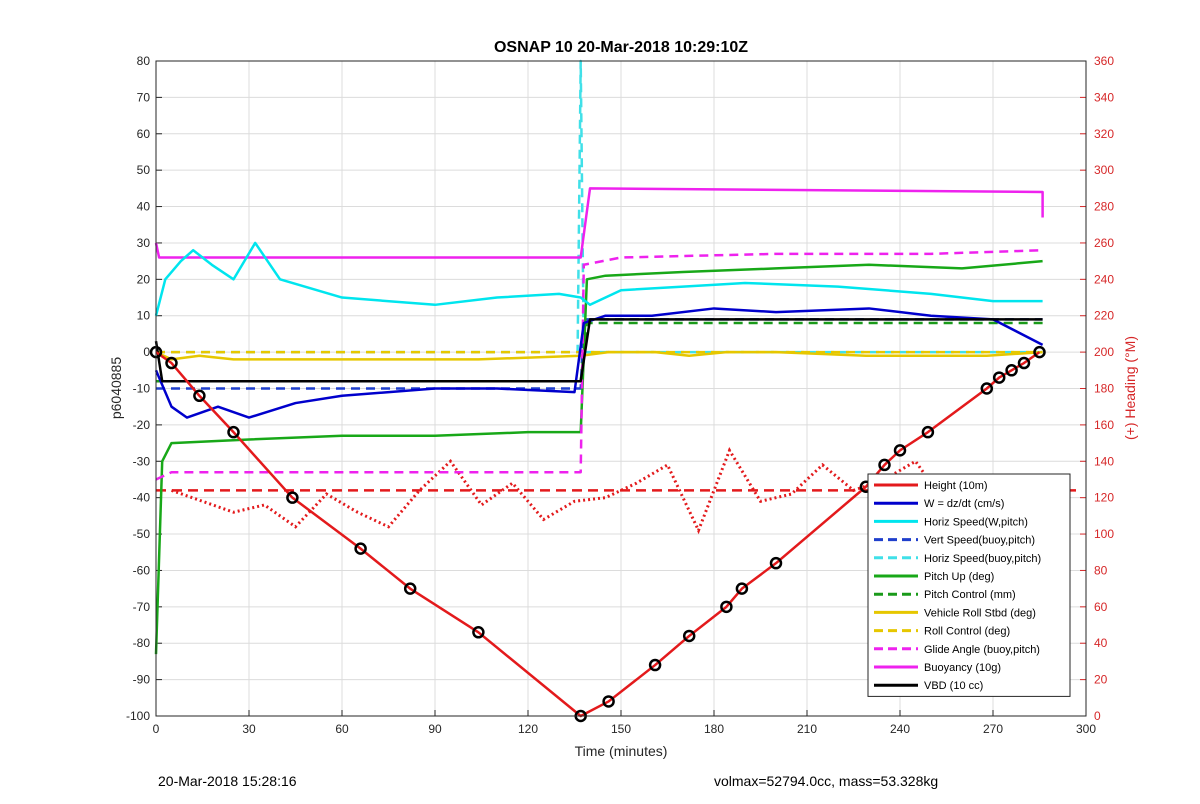 This screenshot has height=804, width=1200. What do you see at coordinates (621, 751) in the screenshot?
I see `x-axis-label: Time (minutes)` at bounding box center [621, 751].